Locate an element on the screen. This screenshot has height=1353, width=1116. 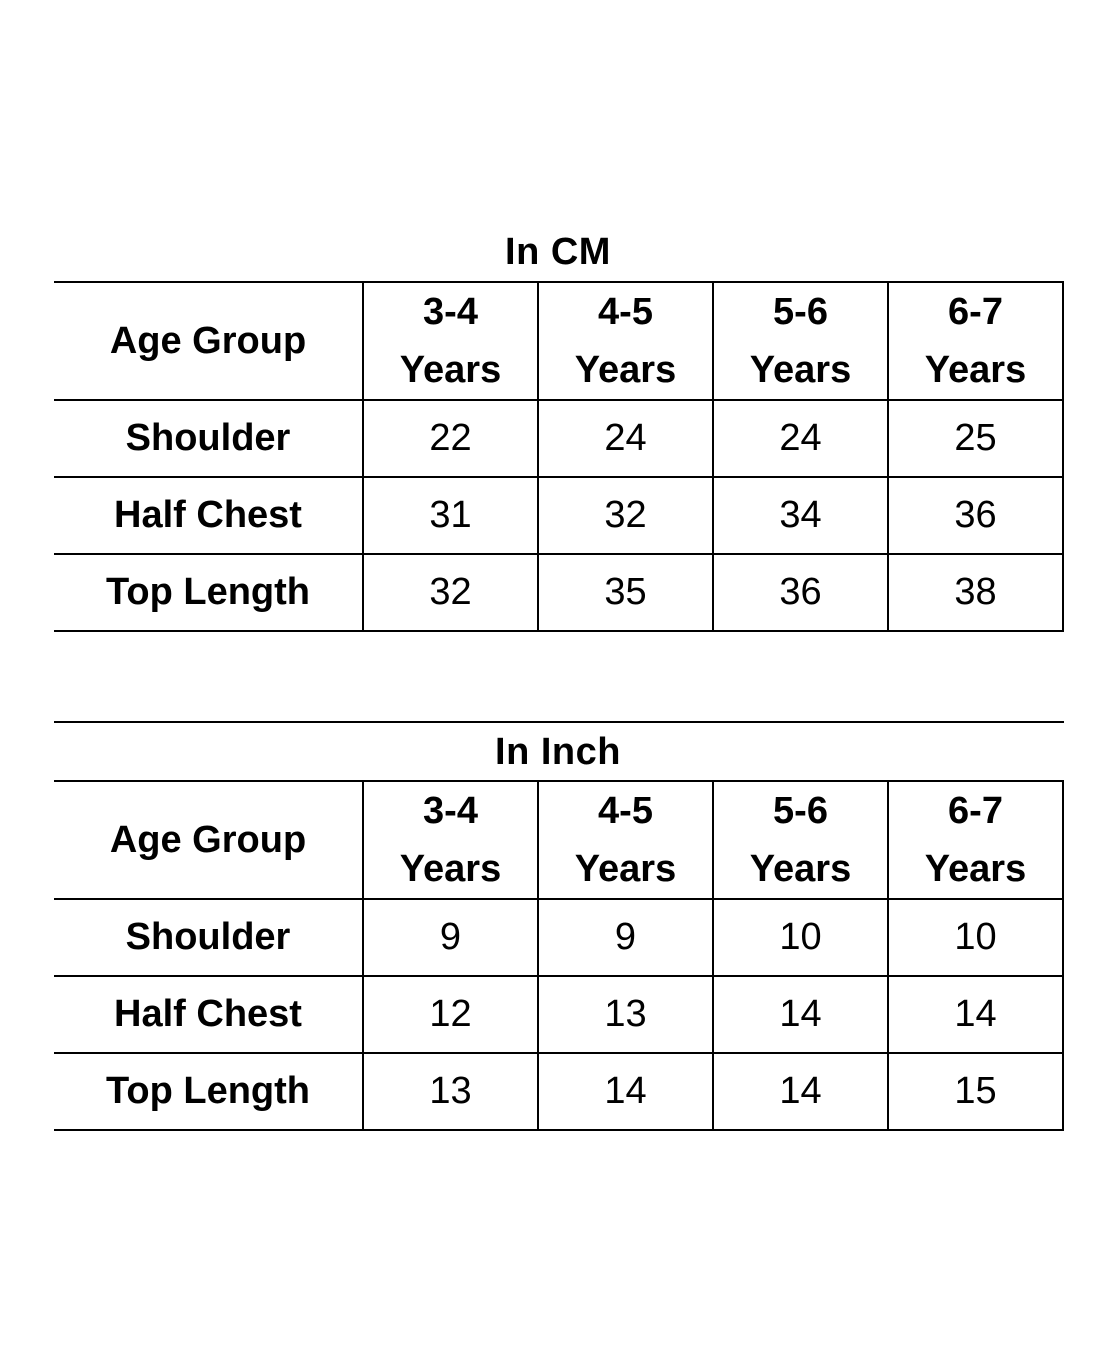
table-row: Top Length 32 35 36 38 is located at coordinates (559, 592).